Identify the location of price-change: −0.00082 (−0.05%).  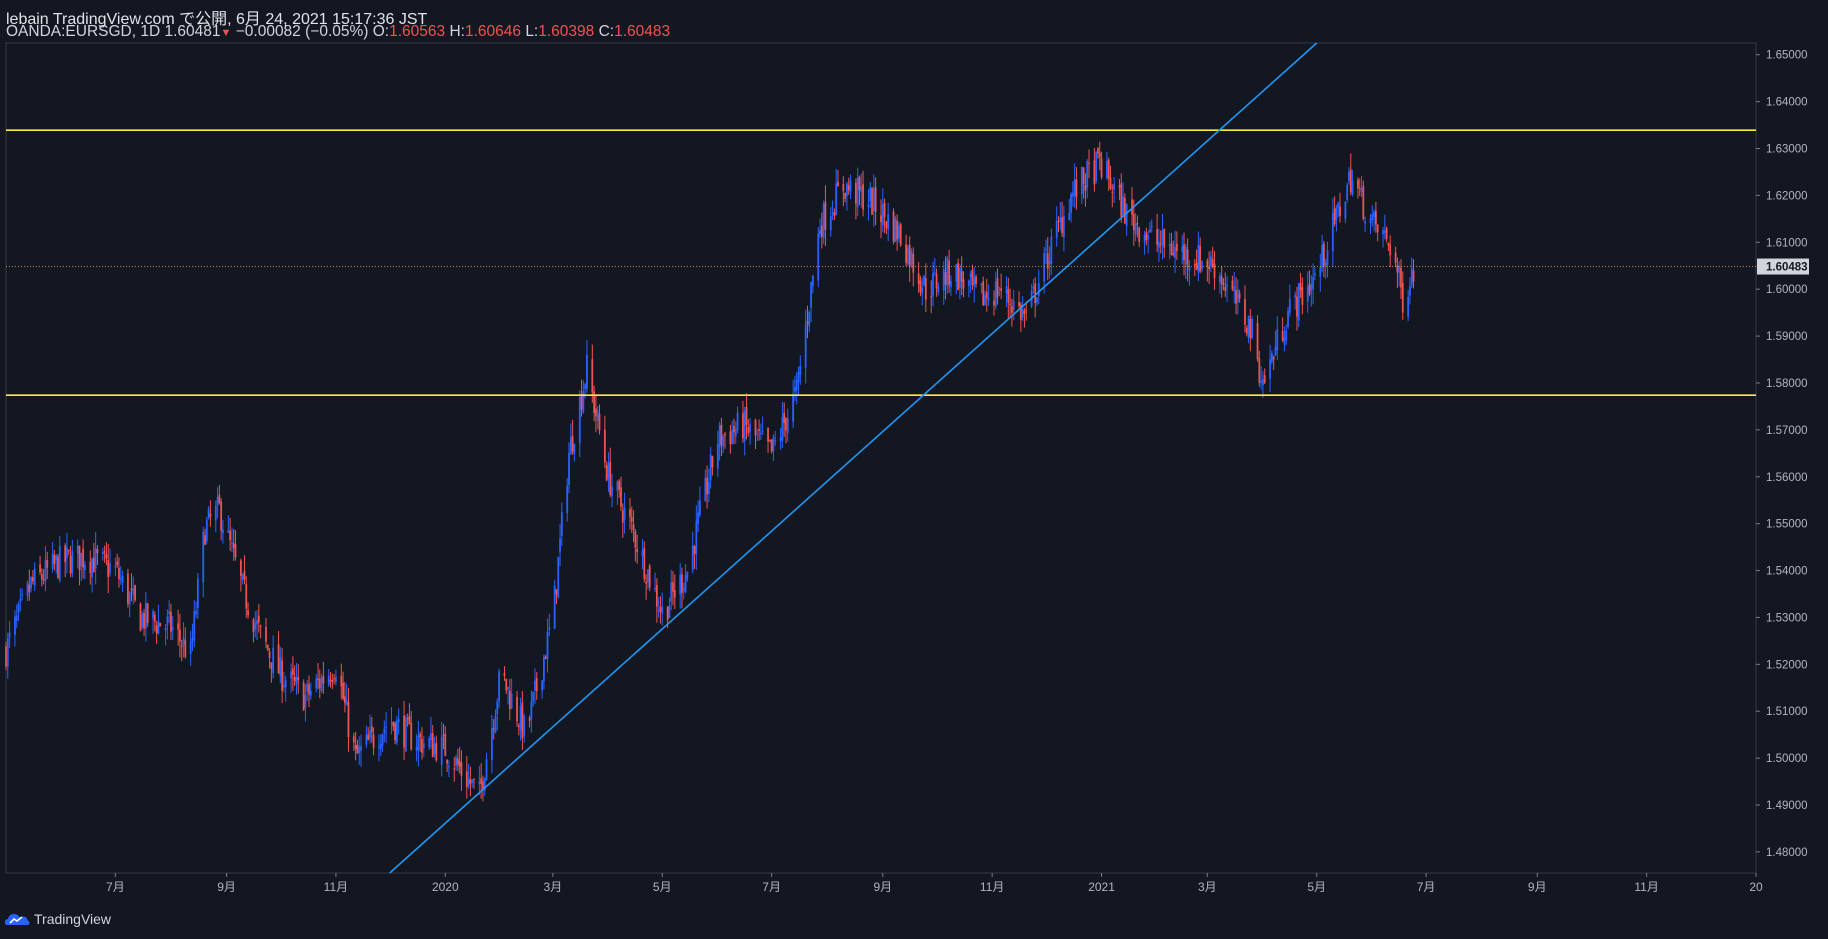
(302, 31).